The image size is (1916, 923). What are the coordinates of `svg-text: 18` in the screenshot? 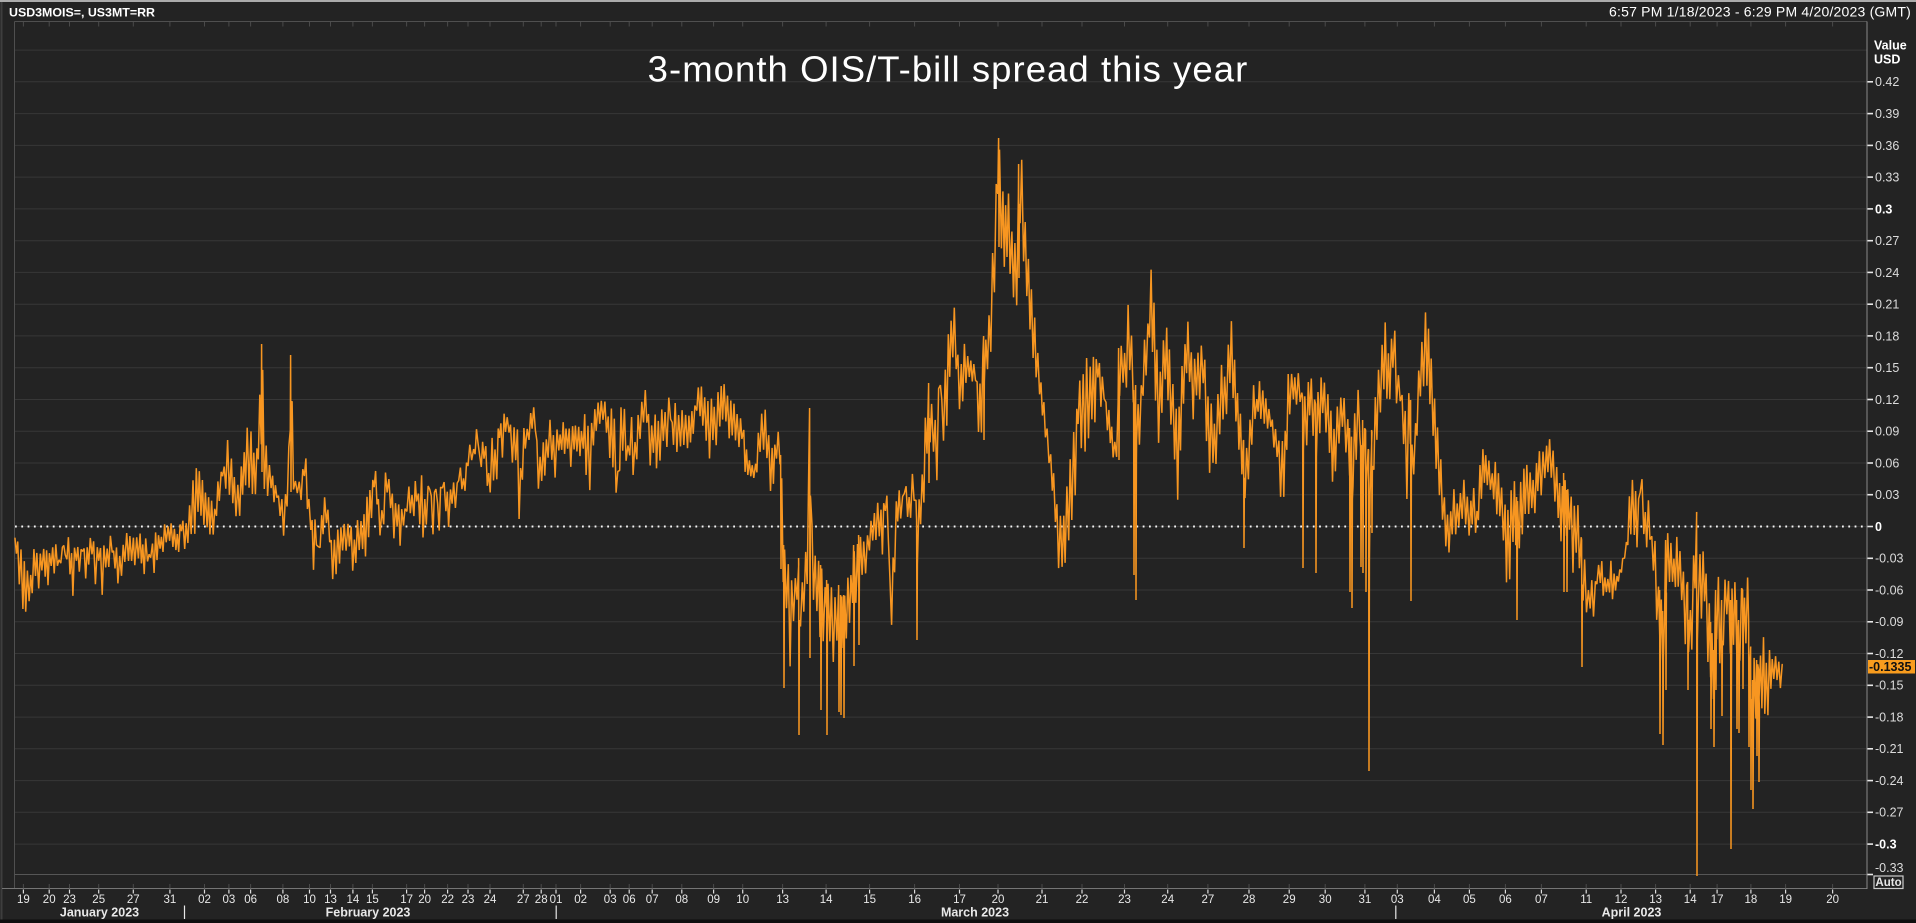 It's located at (1751, 900).